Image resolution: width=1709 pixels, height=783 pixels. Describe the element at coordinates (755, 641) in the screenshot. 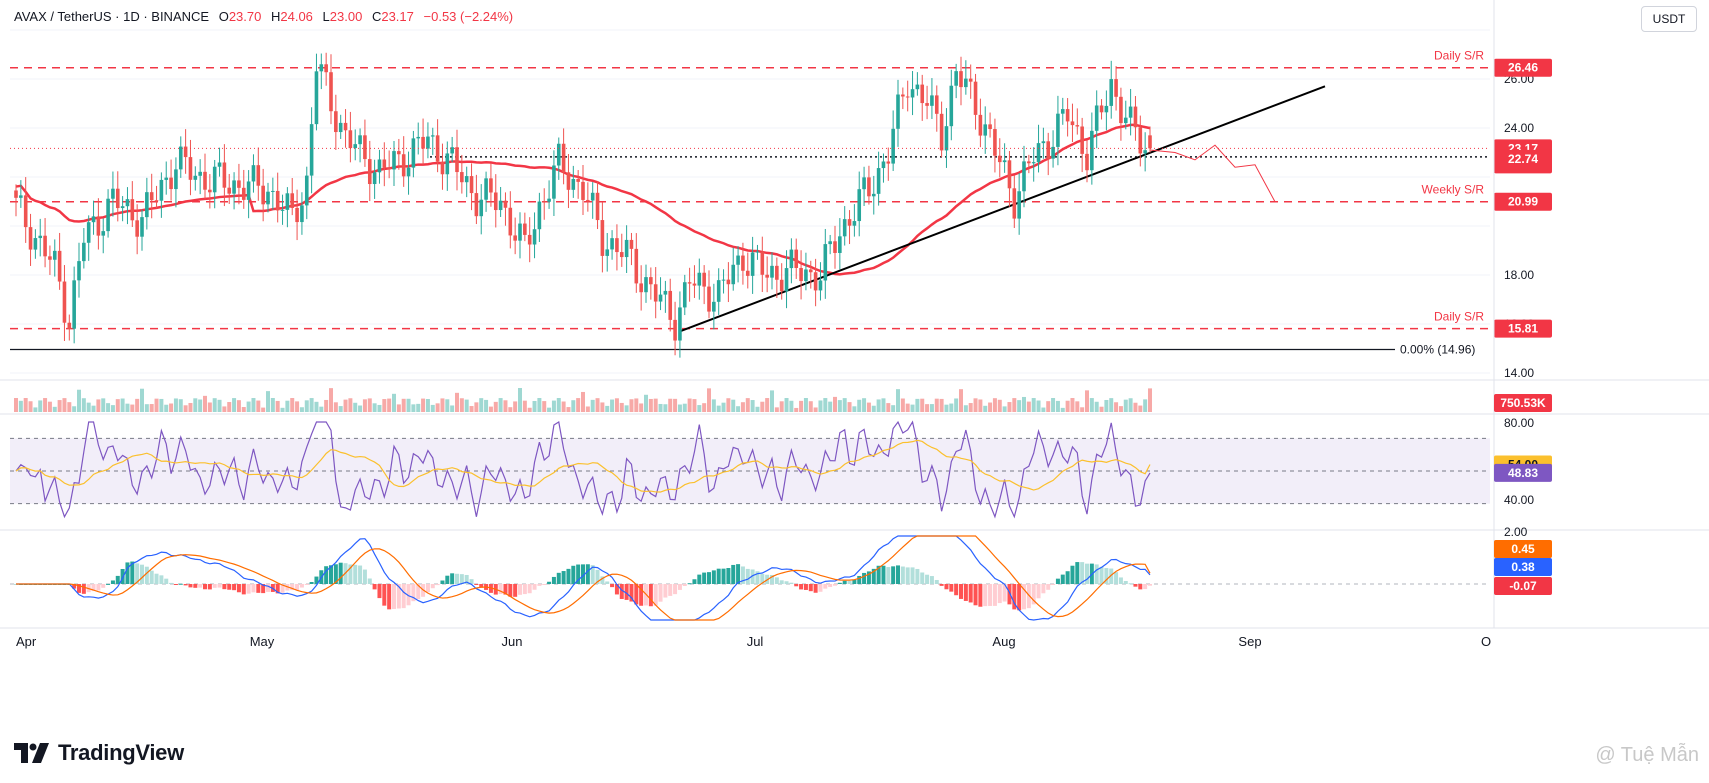

I see `time-tick-label: Jul` at that location.